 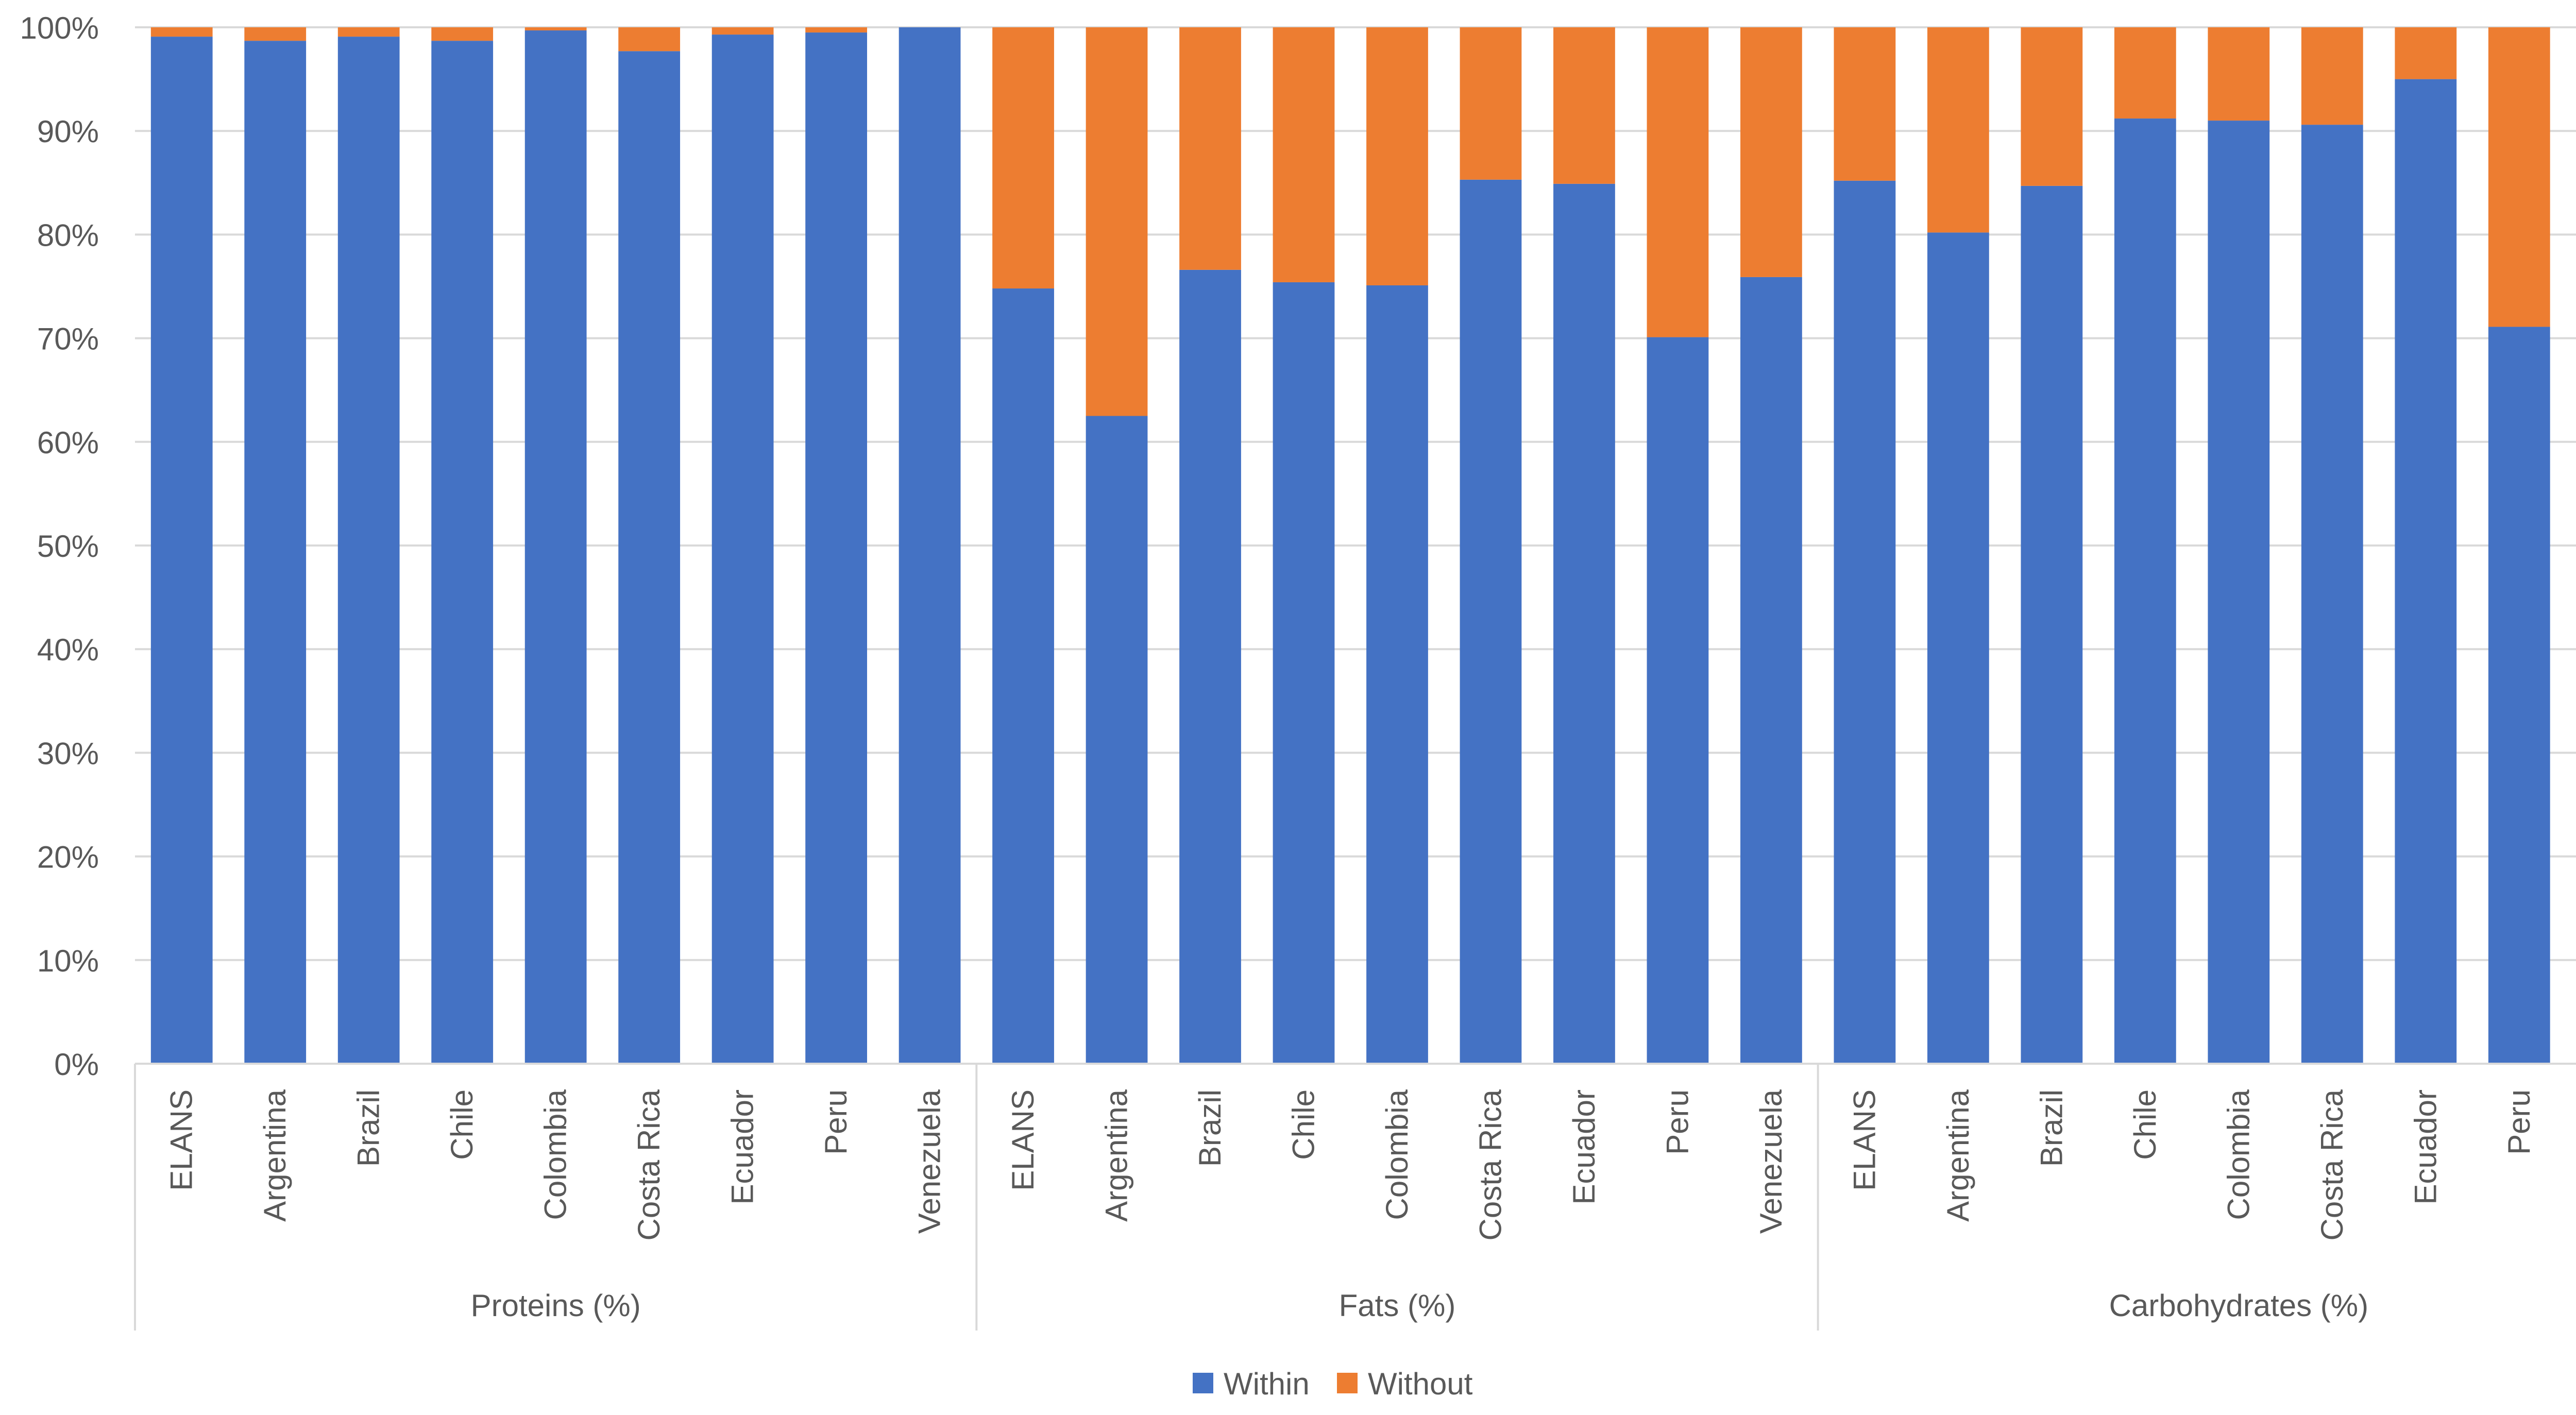 I want to click on y-tick-label: 0%, so click(x=76, y=1064).